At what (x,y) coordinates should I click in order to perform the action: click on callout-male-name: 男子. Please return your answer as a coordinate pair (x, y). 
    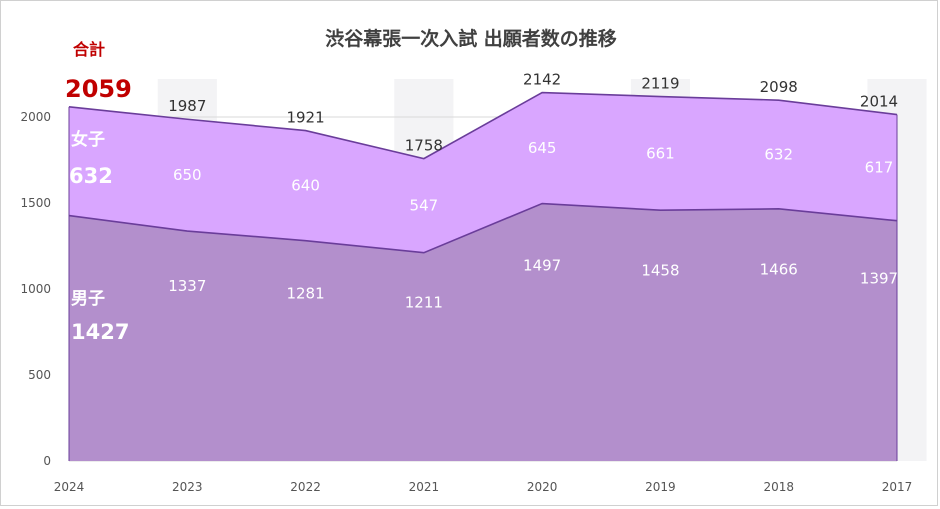
    Looking at the image, I should click on (88, 299).